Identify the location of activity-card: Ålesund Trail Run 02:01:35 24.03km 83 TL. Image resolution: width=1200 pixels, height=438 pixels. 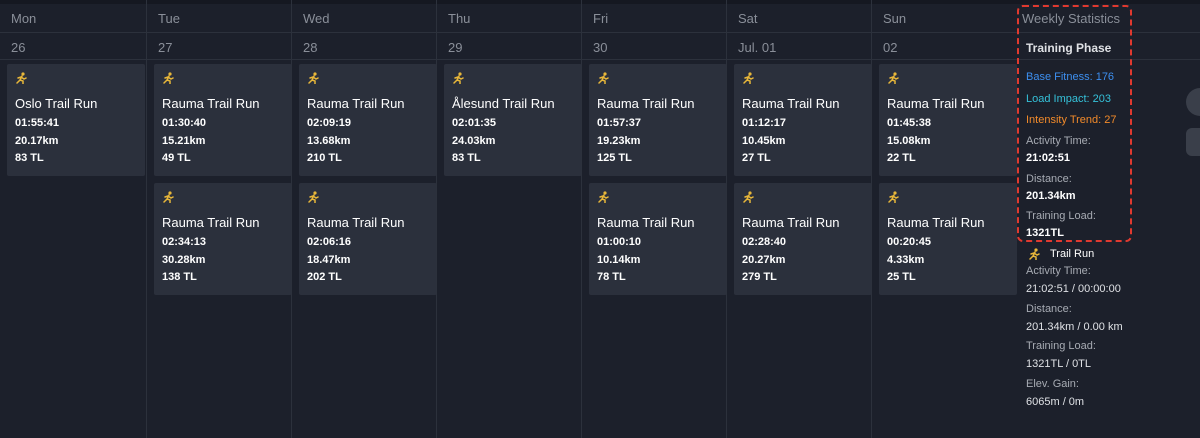
(513, 120).